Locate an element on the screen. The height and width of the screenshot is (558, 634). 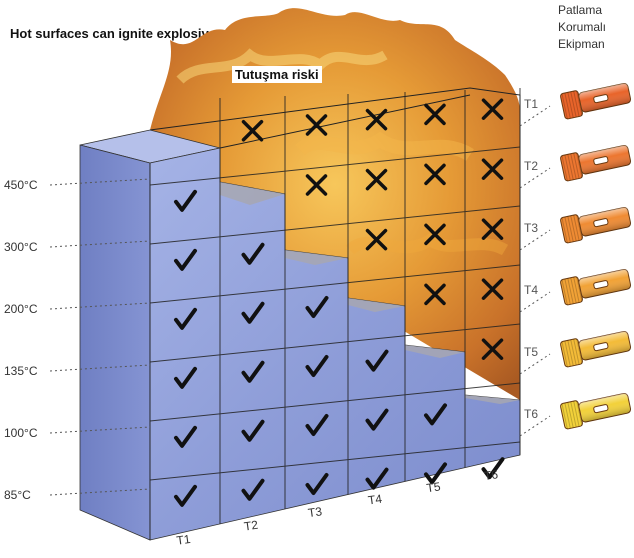
column-label: T6 is located at coordinates (491, 475).